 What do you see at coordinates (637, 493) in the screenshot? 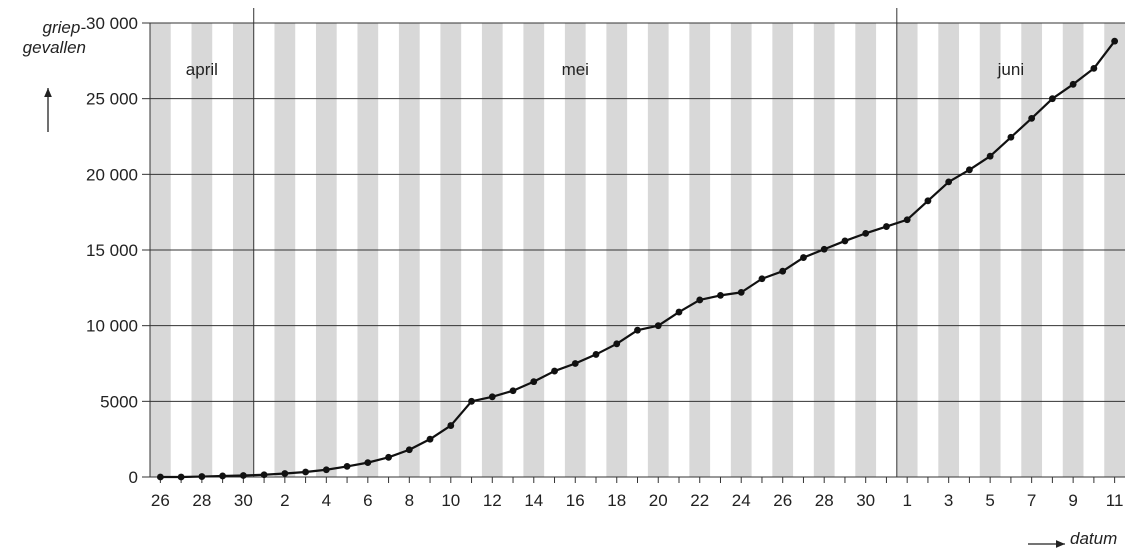
I see `x-axis-ticks: 26 28 30 2 4 6 8 10 12 14 16 18 20 22 24 26 28 30 1 3 5 7 9 11` at bounding box center [637, 493].